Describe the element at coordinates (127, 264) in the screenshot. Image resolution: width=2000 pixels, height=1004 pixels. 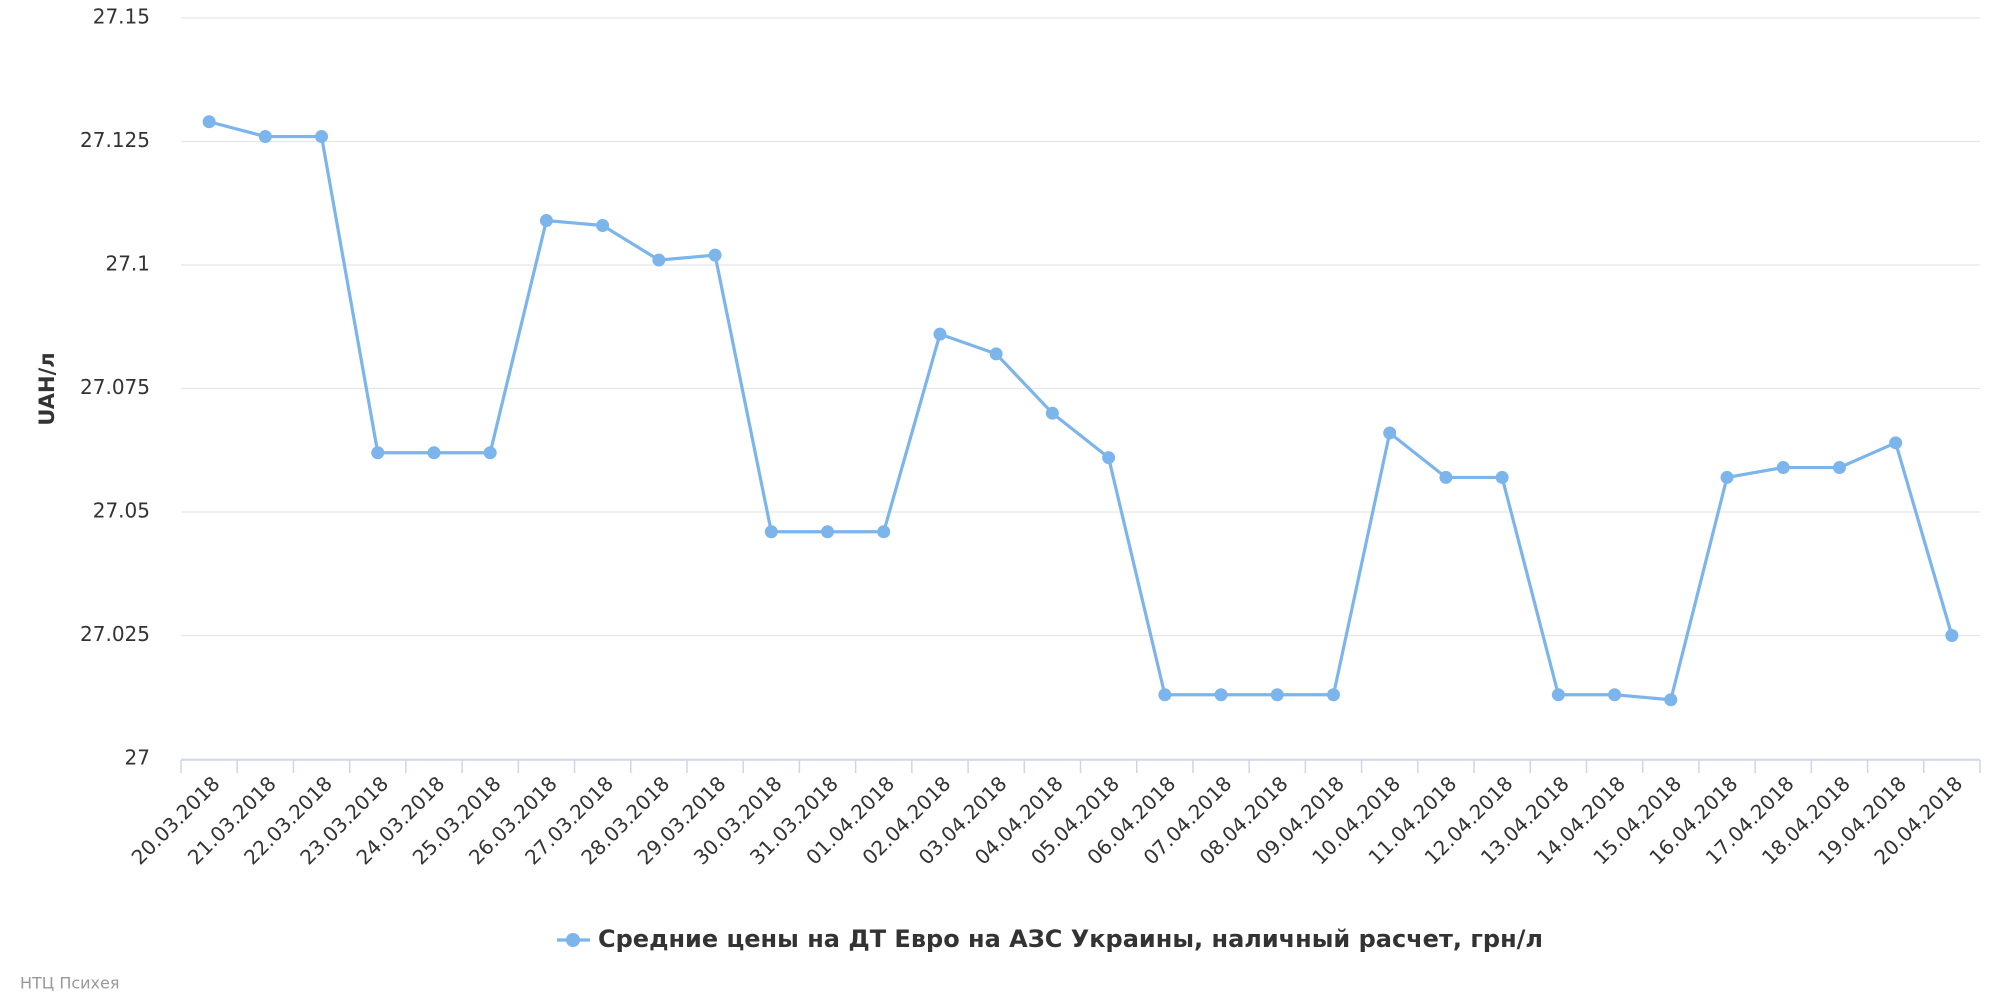
I see `y-tick-label: 27.1` at that location.